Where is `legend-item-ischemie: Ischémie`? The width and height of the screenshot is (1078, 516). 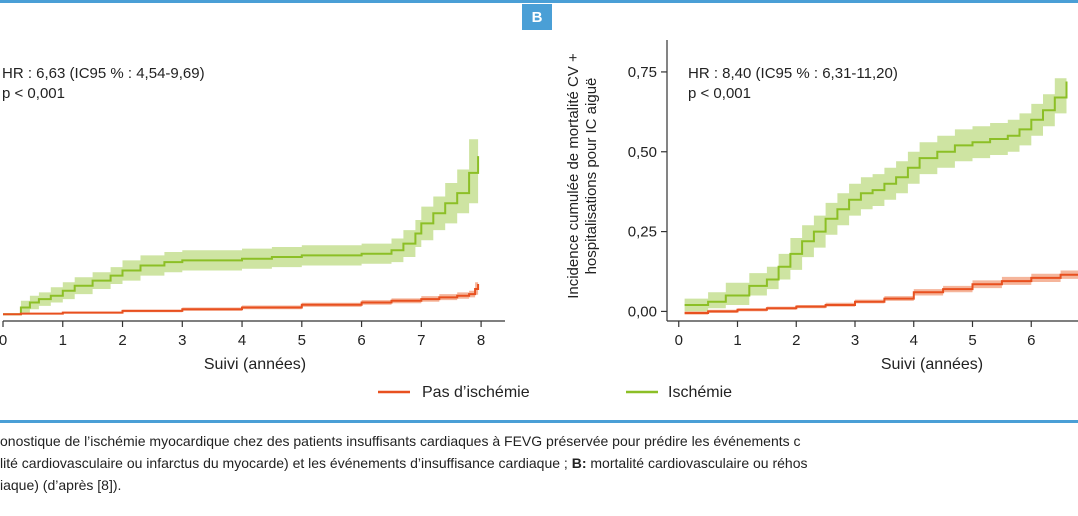
legend-item-ischemie: Ischémie is located at coordinates (679, 392).